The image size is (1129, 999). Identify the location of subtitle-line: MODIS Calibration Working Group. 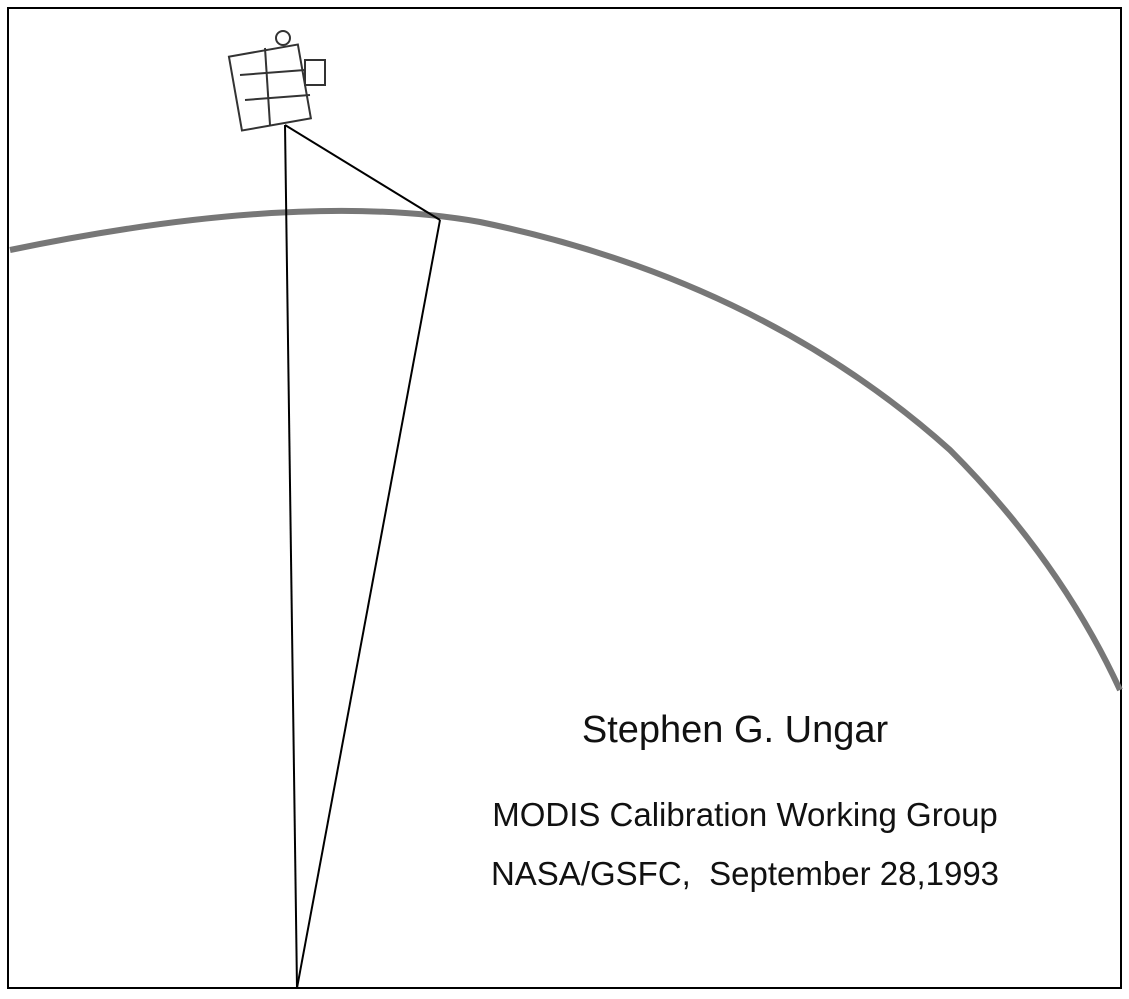
(745, 814).